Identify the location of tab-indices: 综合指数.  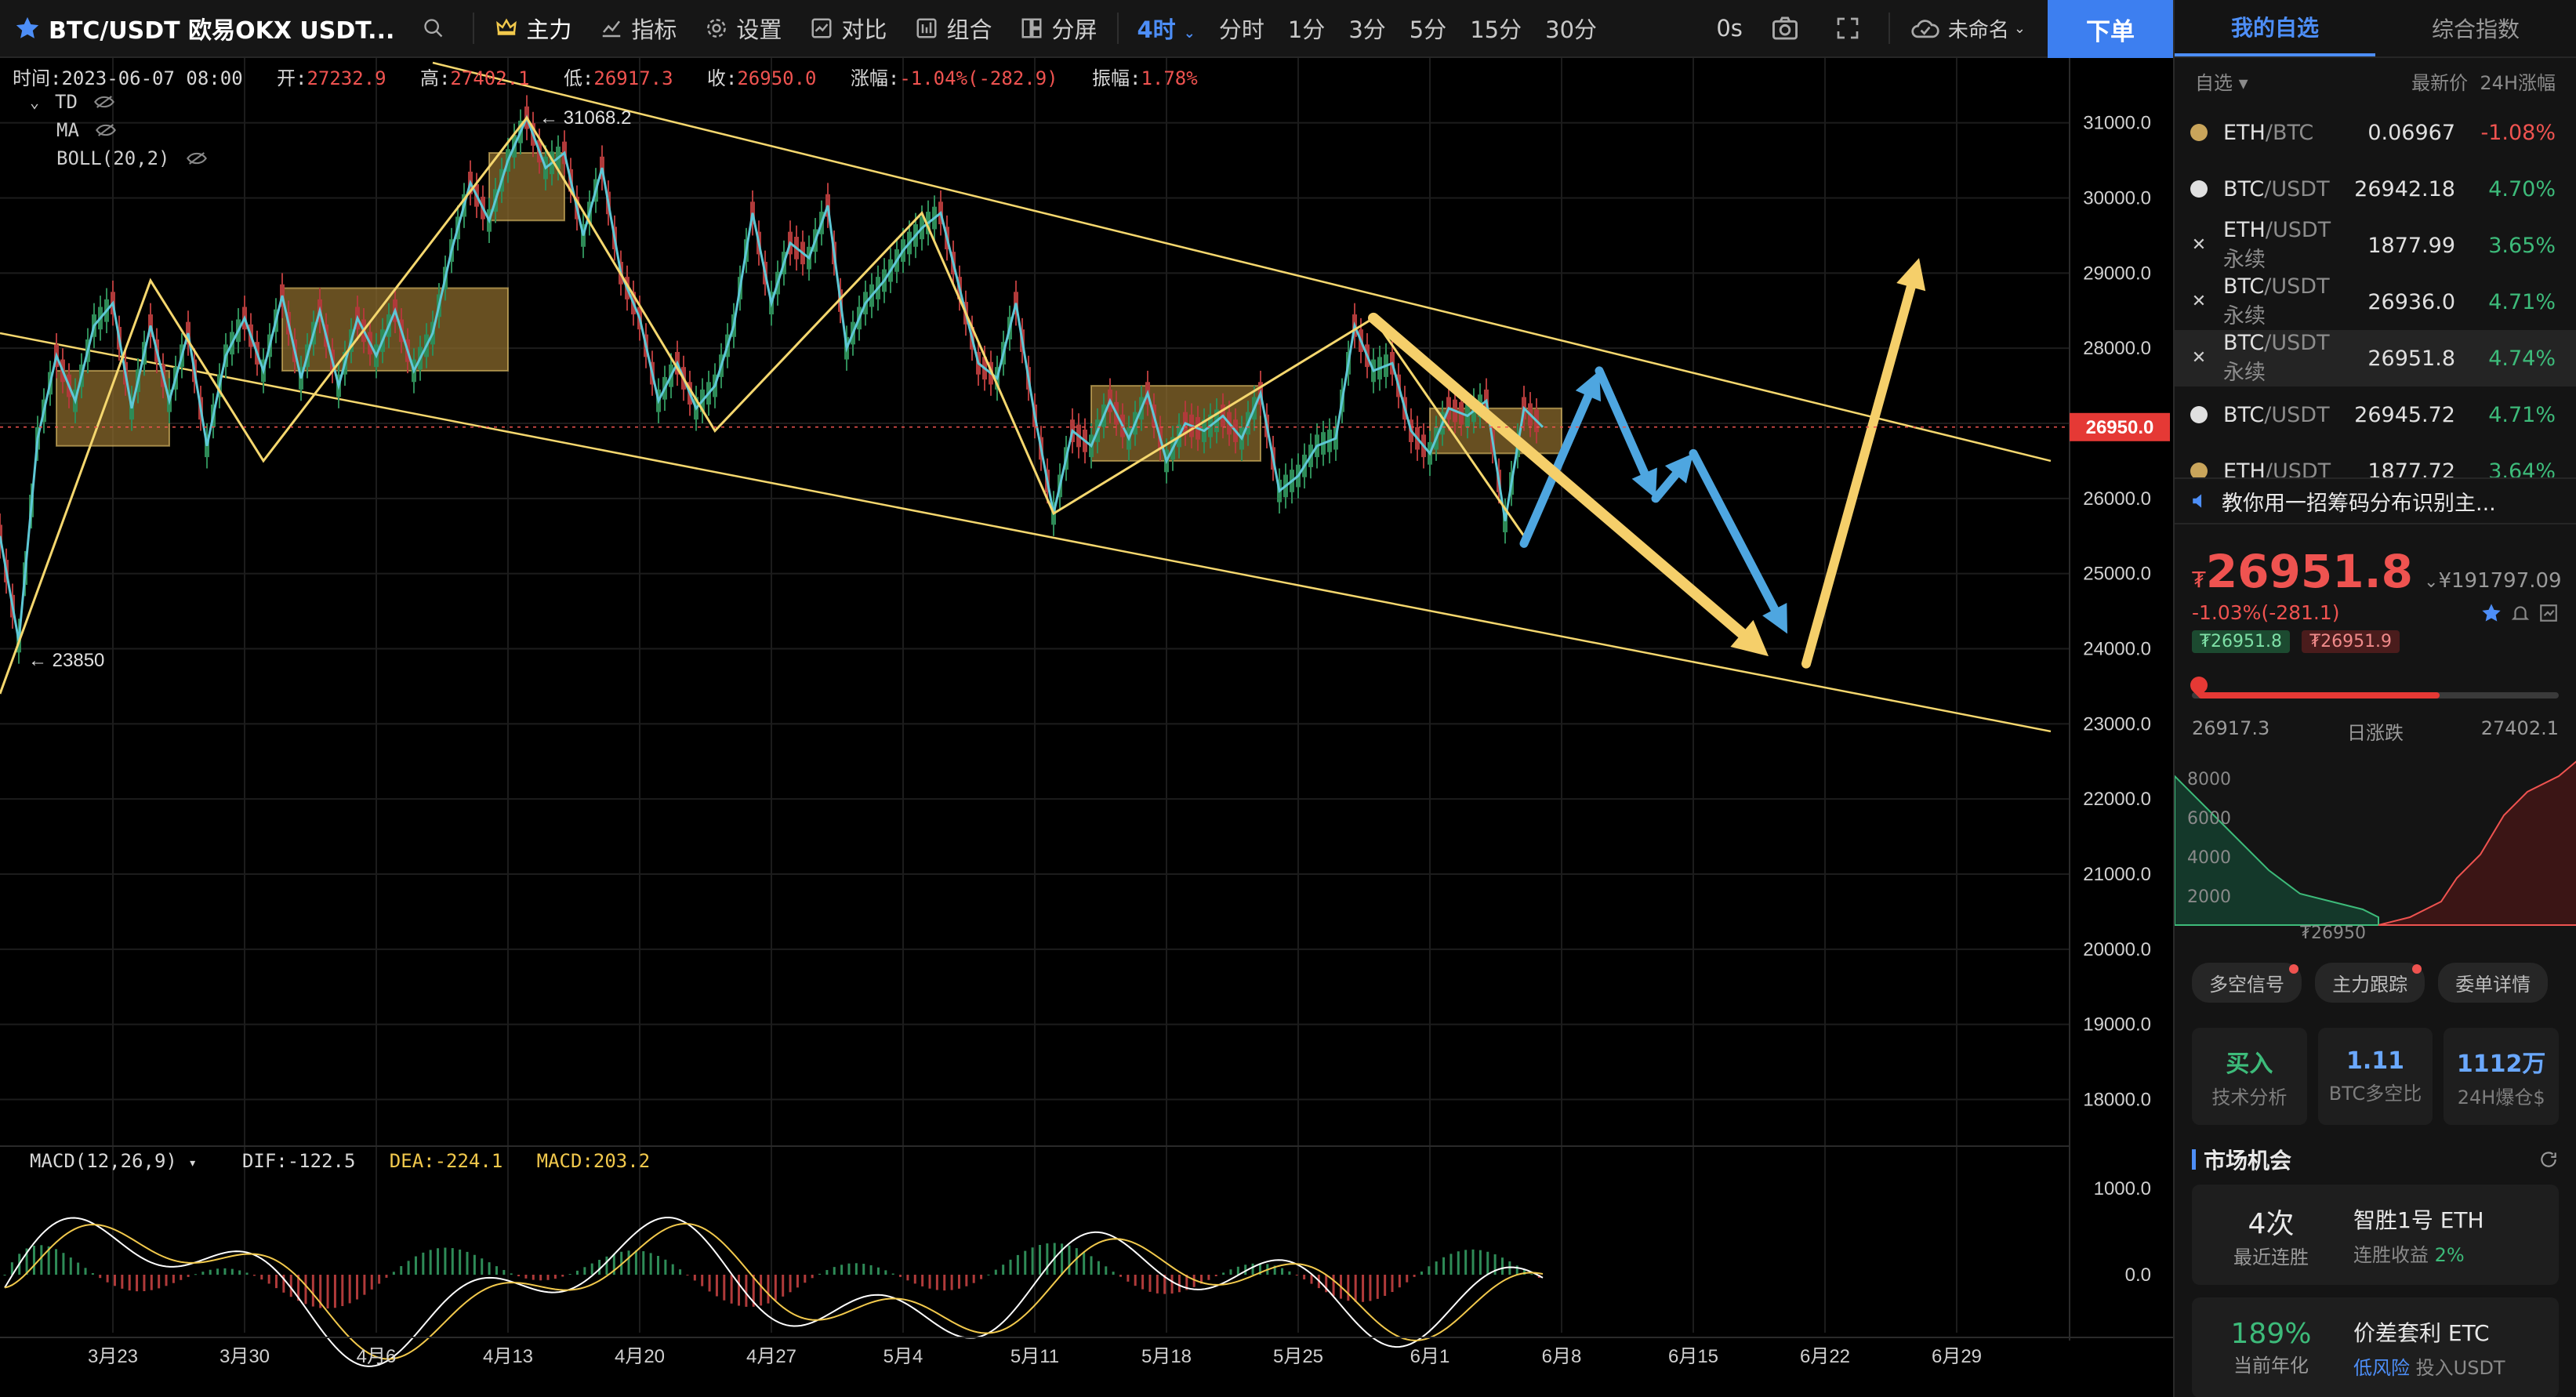
(2475, 29).